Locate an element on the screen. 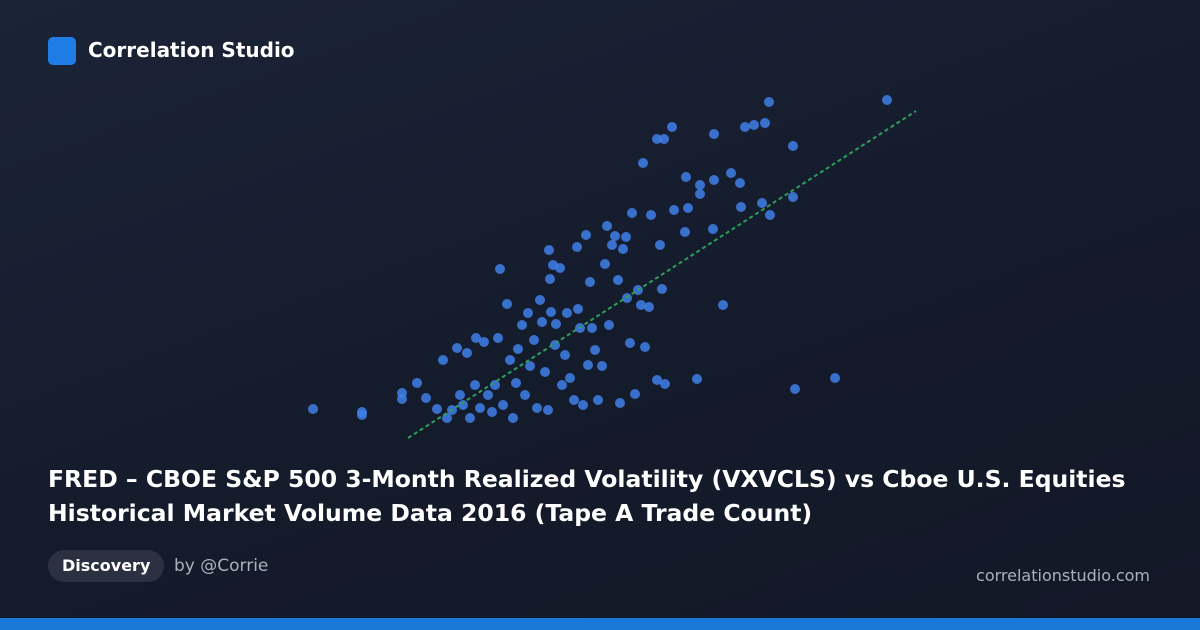 This screenshot has width=1200, height=630. brand: Correlation Studio is located at coordinates (191, 50).